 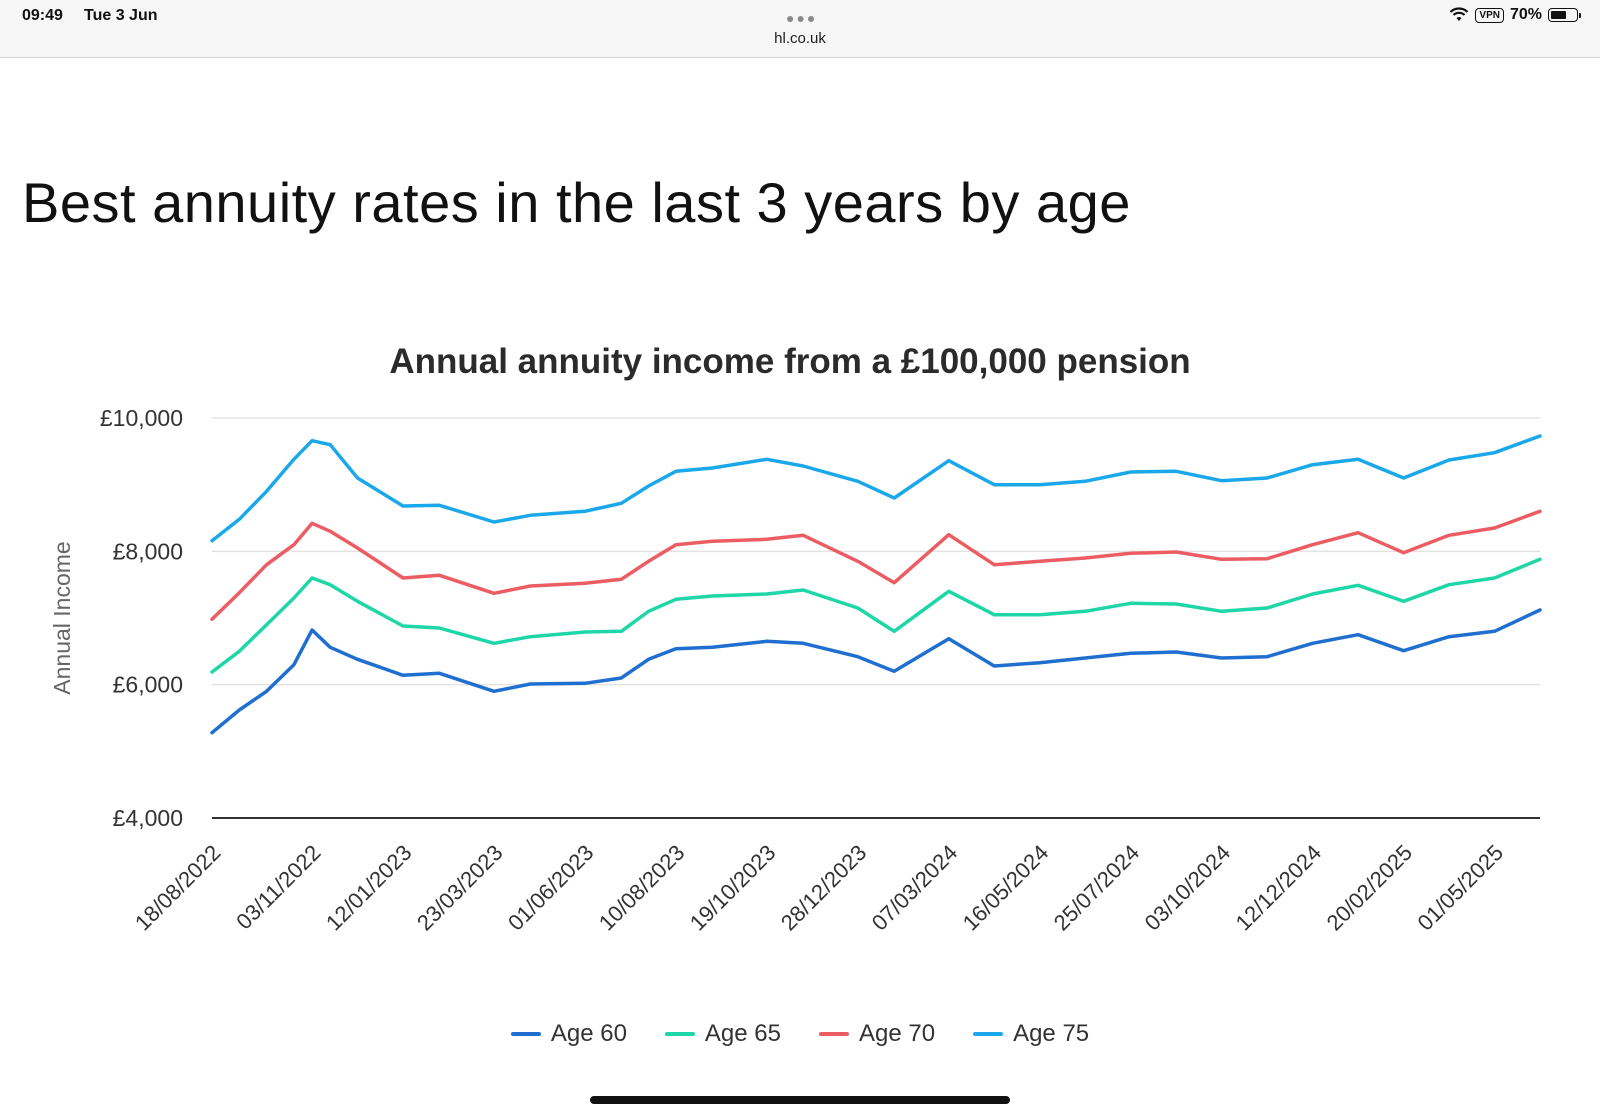 What do you see at coordinates (42, 15) in the screenshot?
I see `status-time: 09:49` at bounding box center [42, 15].